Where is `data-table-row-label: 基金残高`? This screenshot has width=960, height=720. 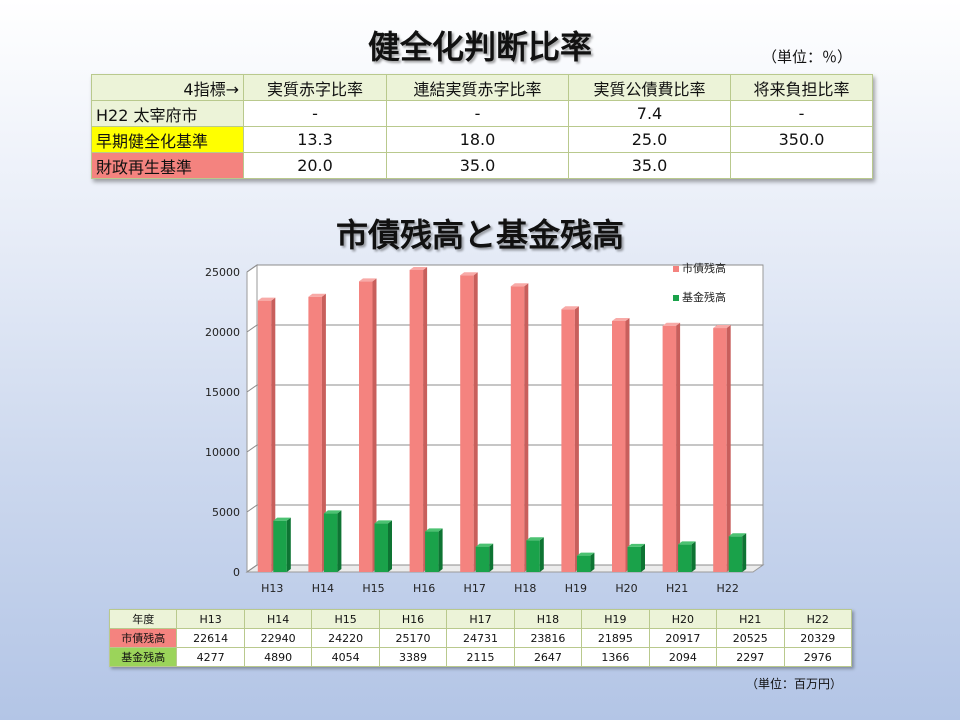 data-table-row-label: 基金残高 is located at coordinates (143, 657).